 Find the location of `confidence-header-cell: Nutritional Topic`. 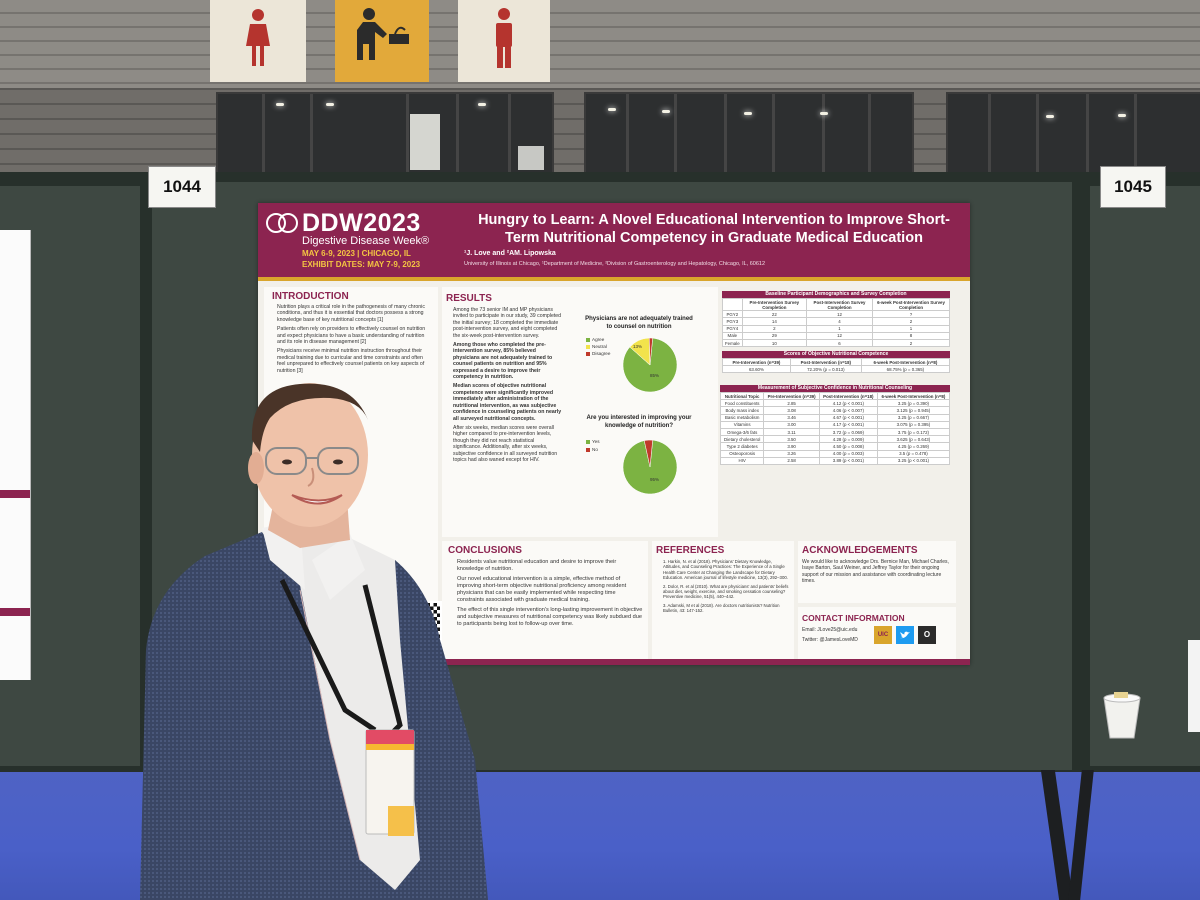

confidence-header-cell: Nutritional Topic is located at coordinates (742, 396).